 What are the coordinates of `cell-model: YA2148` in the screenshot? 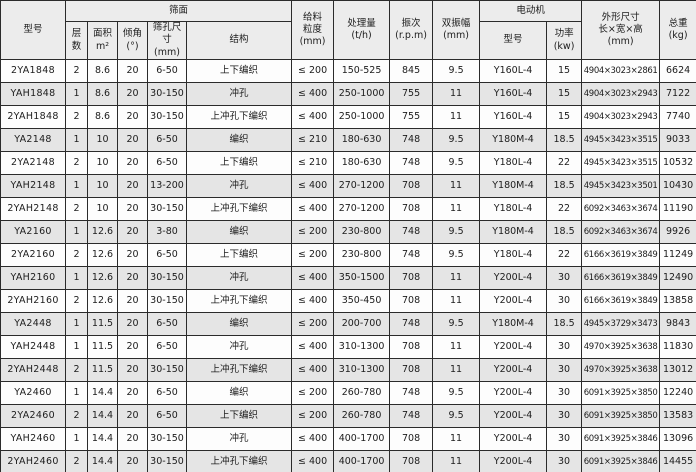 It's located at (33, 140).